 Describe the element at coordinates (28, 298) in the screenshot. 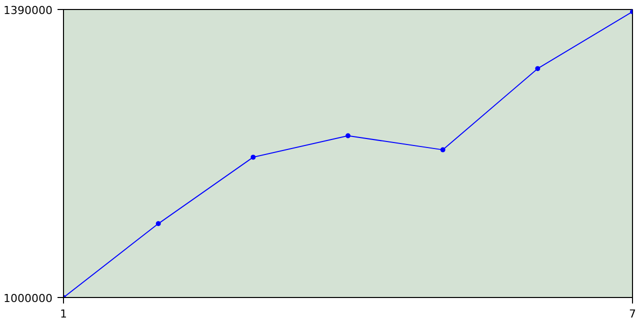

I see `y-tick-label: 1000000` at that location.